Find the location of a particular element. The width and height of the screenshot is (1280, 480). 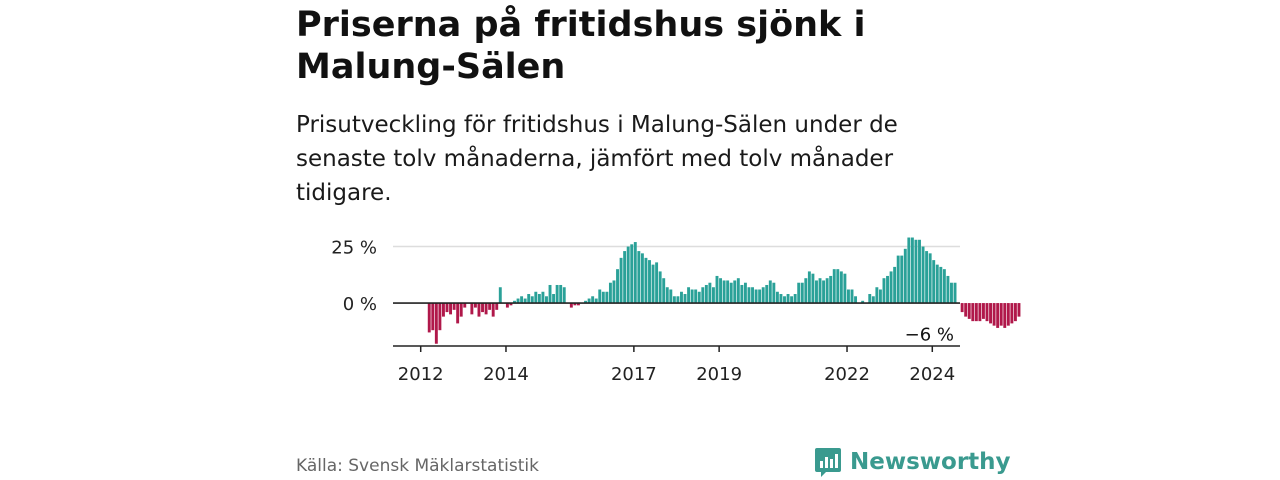

last-value-label: −6 % is located at coordinates (929, 335).